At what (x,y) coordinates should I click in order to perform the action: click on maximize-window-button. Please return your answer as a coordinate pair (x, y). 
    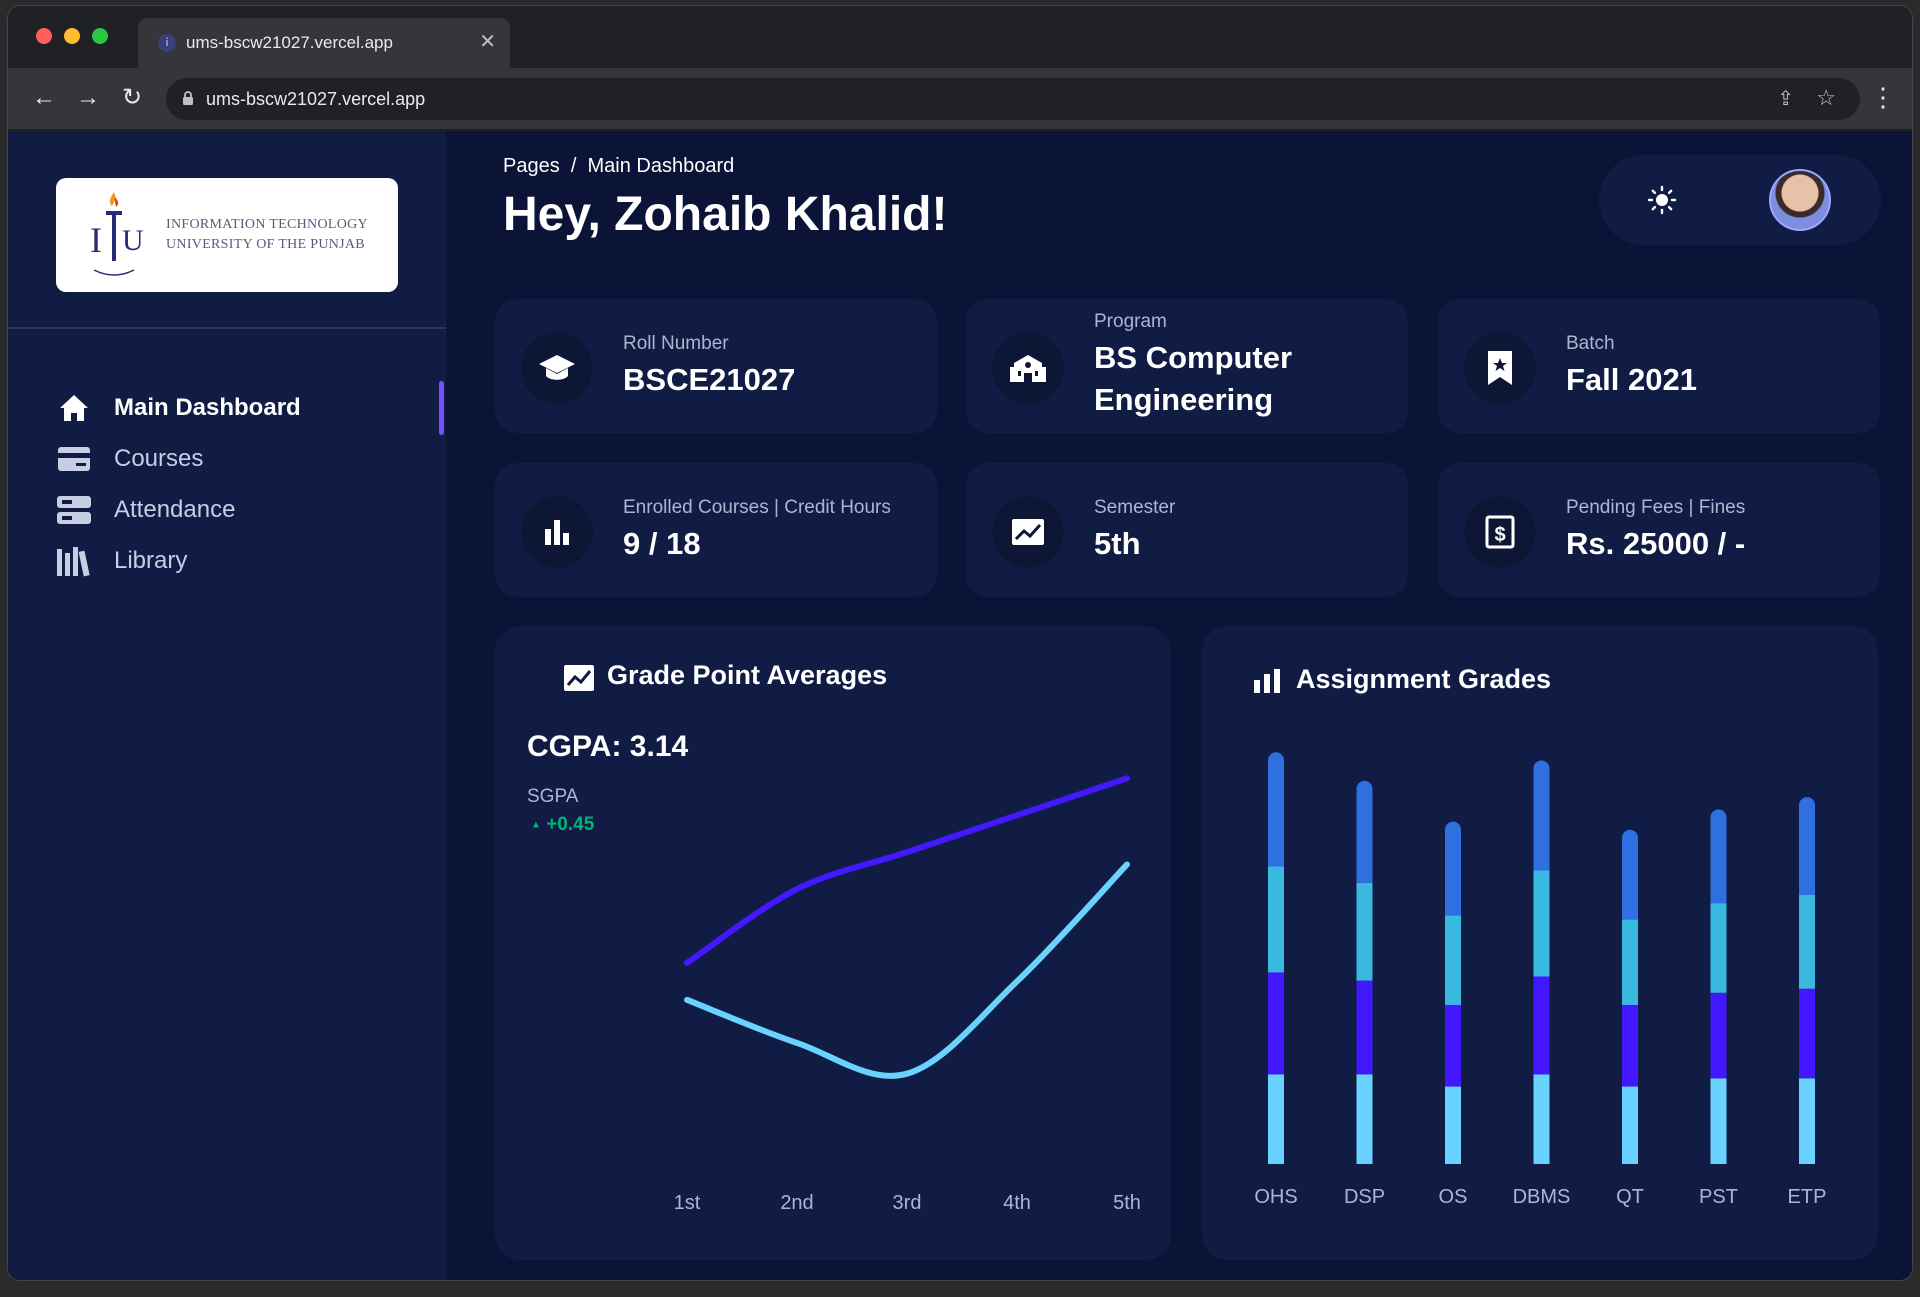
    Looking at the image, I should click on (100, 36).